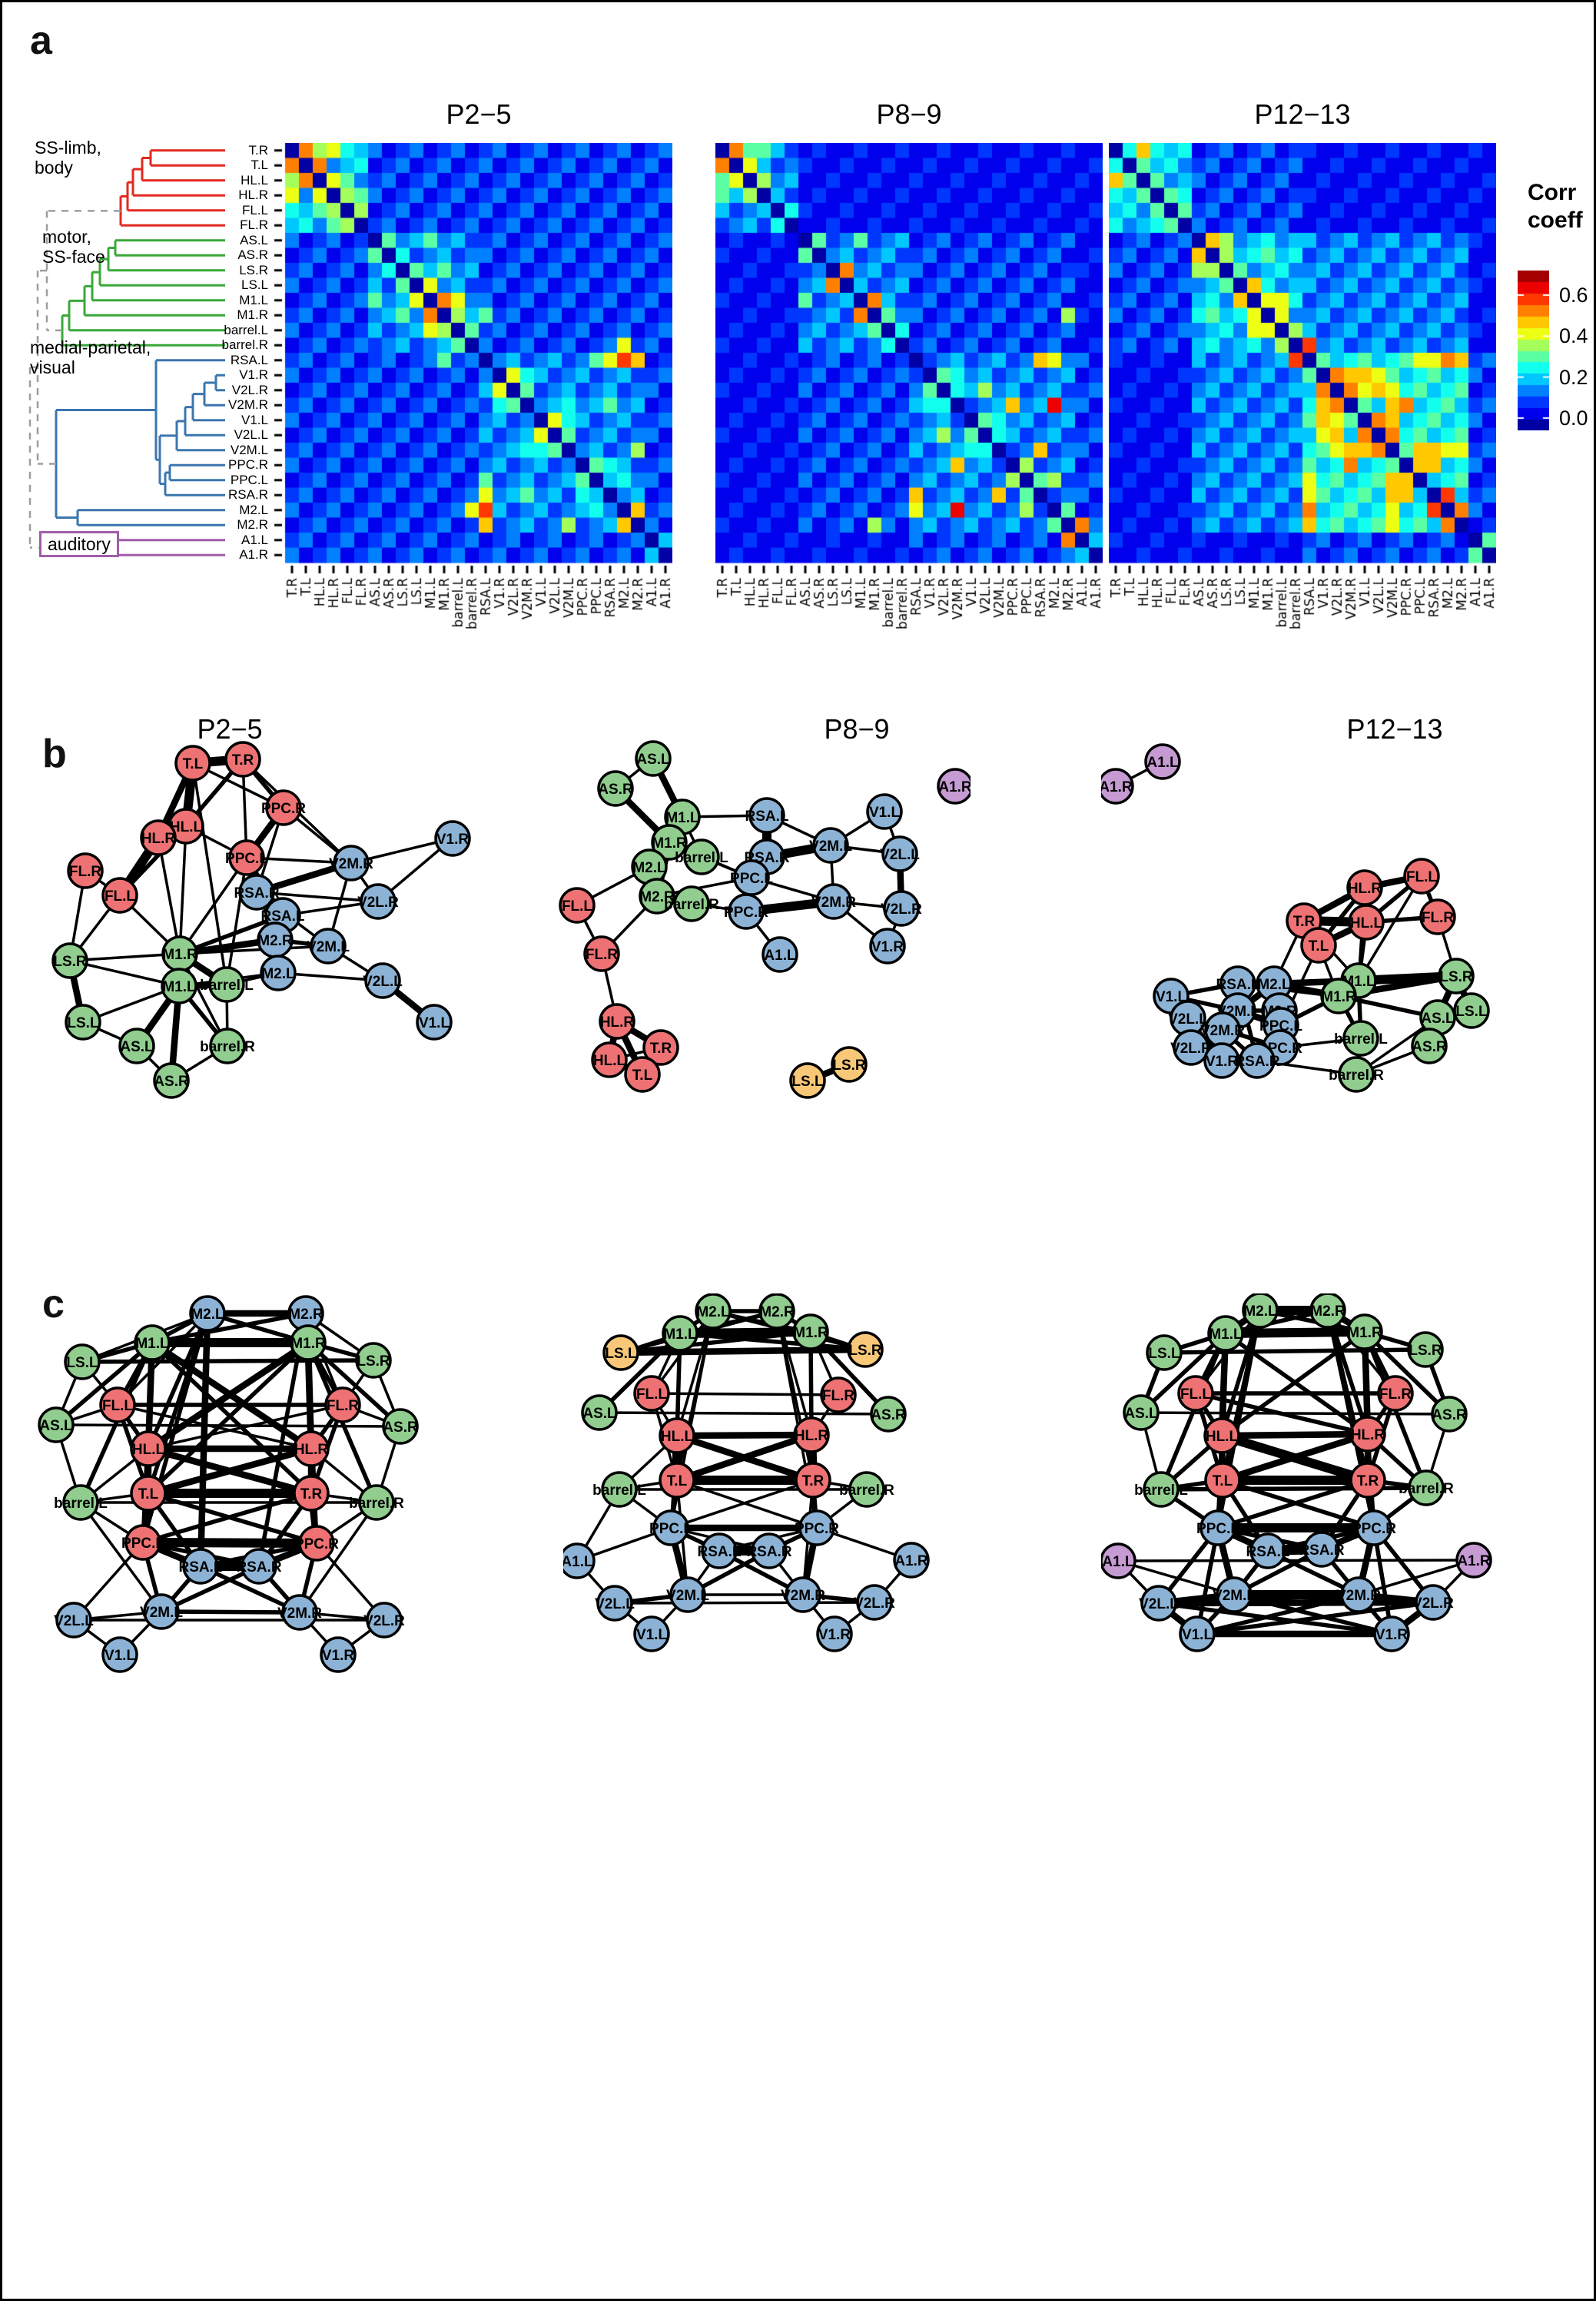 This screenshot has width=1596, height=2301. Describe the element at coordinates (378, 902) in the screenshot. I see `network-node-V2L.R: V2L.R` at that location.